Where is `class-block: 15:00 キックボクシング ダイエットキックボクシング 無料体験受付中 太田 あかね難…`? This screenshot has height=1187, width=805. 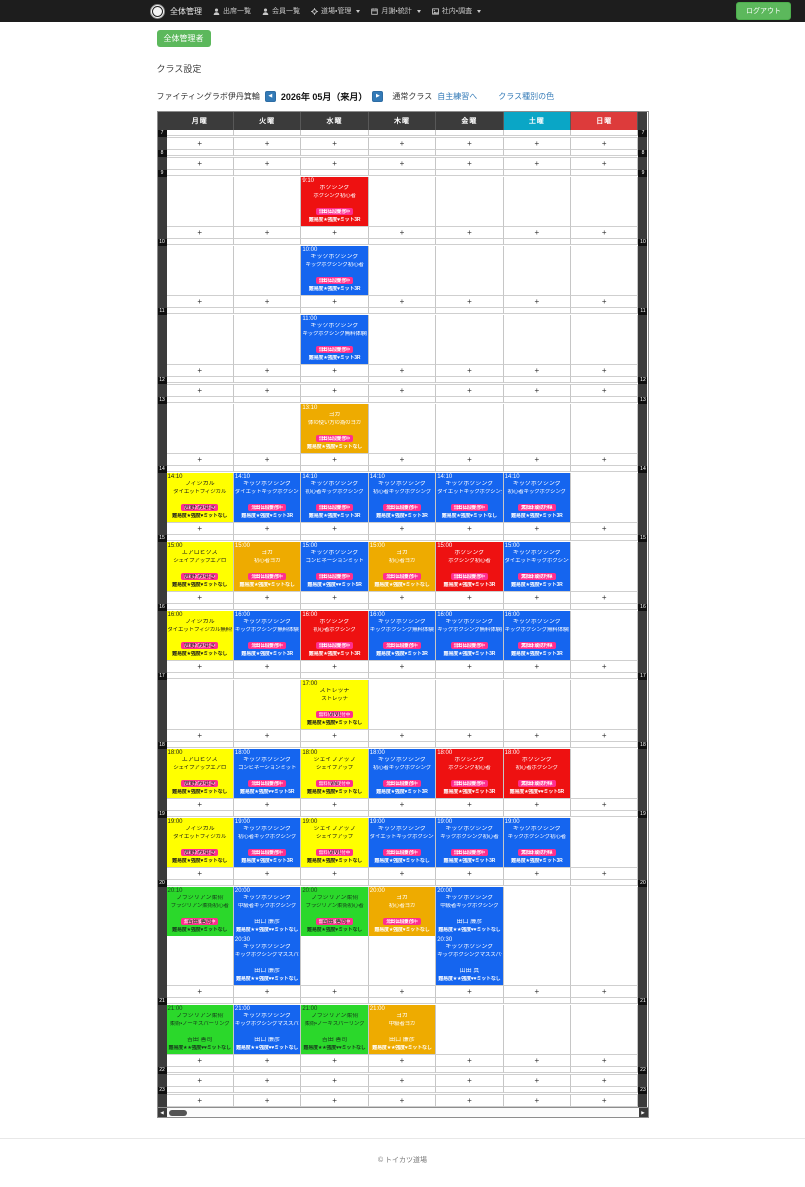 class-block: 15:00 キックボクシング ダイエットキックボクシング 無料体験受付中 太田 あかね難… is located at coordinates (537, 566).